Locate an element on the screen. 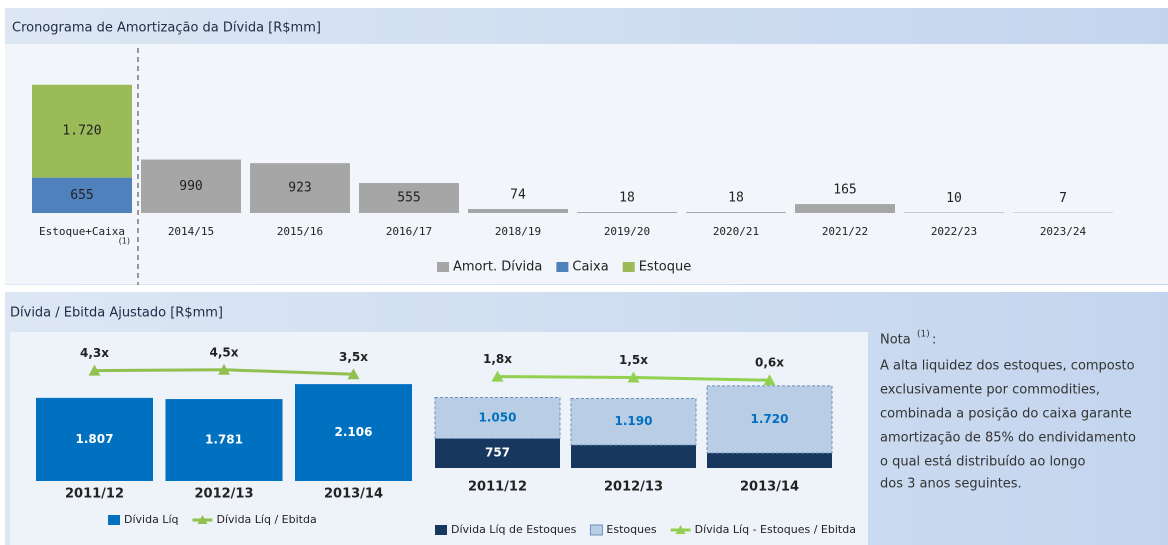  legend-label: Estoque is located at coordinates (665, 267).